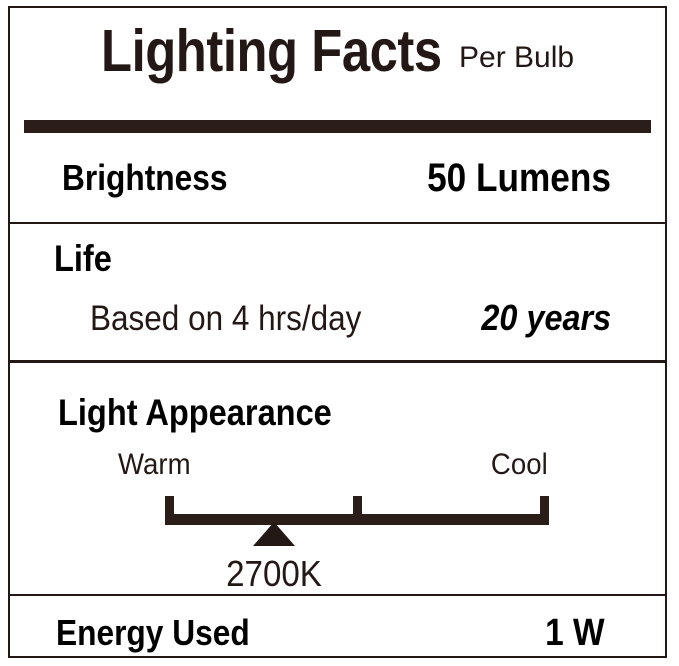  Describe the element at coordinates (333, 465) in the screenshot. I see `scale-end-labels: Warm Cool` at that location.